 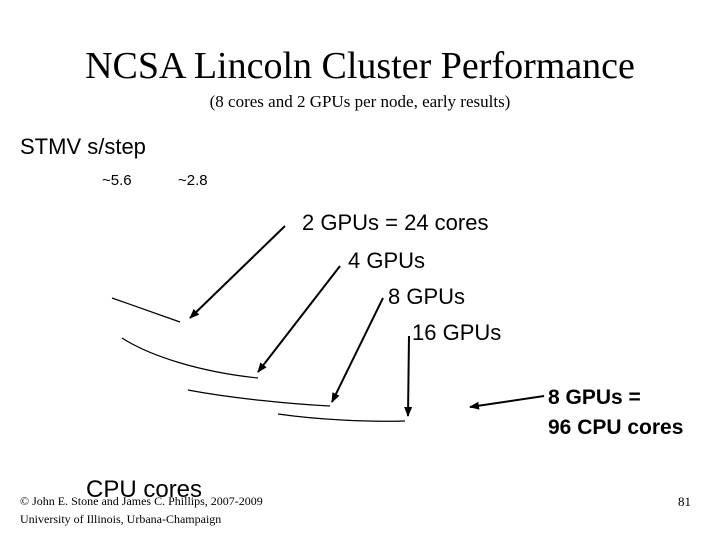 I want to click on curve-4-gpus, so click(x=259, y=398).